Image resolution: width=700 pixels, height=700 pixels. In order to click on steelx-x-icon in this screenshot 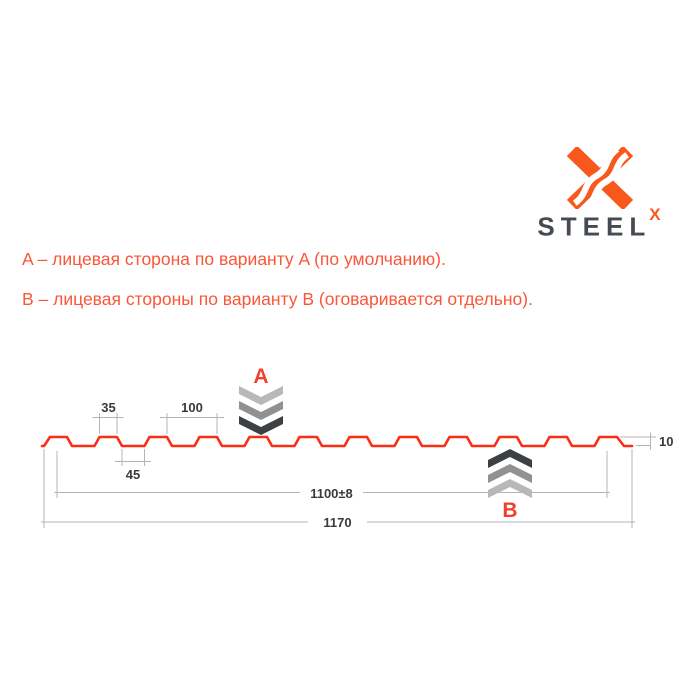, I will do `click(600, 178)`.